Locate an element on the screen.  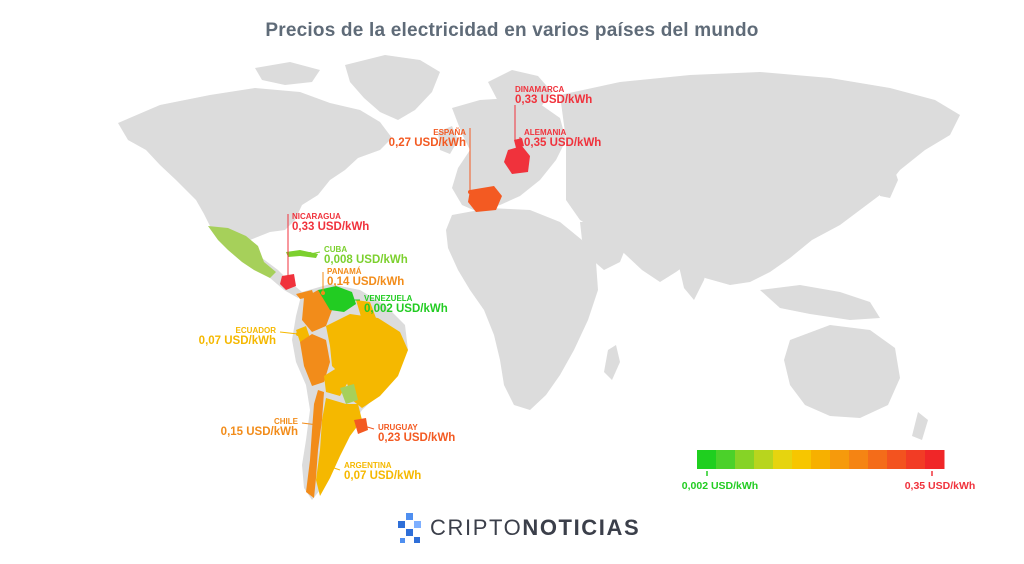
cuba-shape is located at coordinates (302, 254).